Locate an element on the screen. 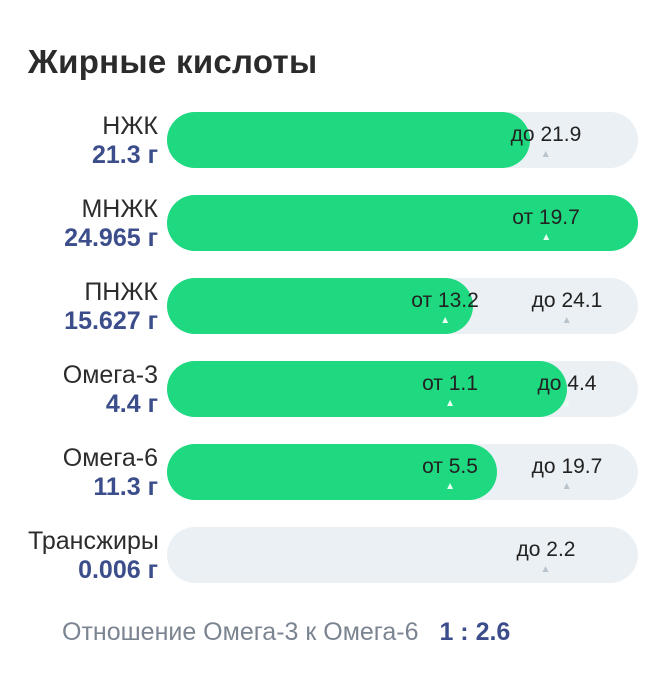 The height and width of the screenshot is (680, 664). fatty-acid-label: НЖК 21.3 г is located at coordinates (79, 140).